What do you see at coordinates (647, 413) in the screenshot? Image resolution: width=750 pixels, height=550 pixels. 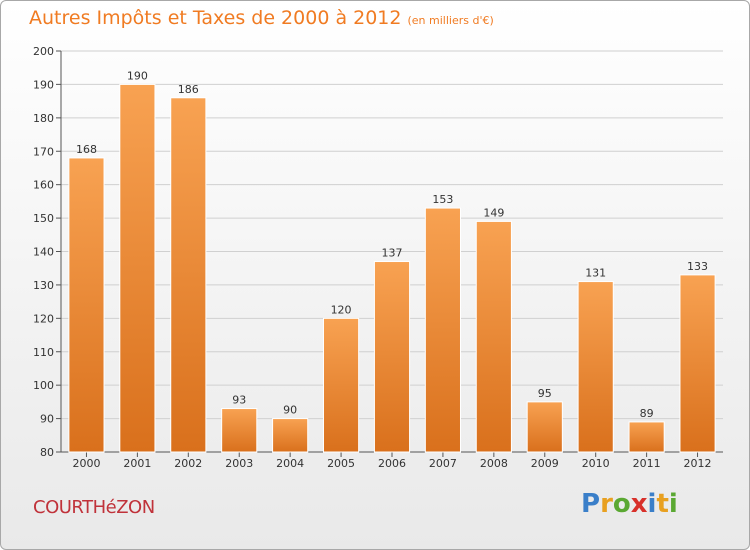 I see `data-label-2011: 89` at bounding box center [647, 413].